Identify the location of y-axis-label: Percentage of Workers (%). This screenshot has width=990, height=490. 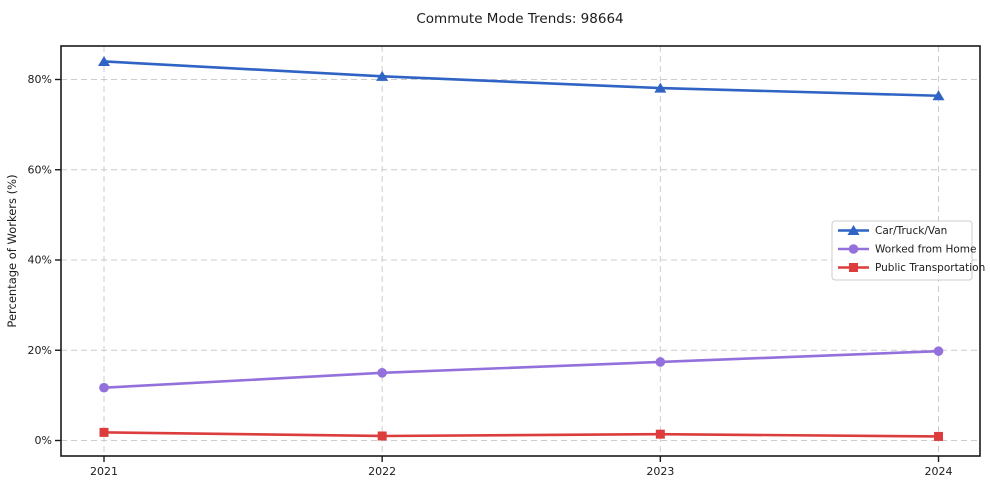
(12, 250).